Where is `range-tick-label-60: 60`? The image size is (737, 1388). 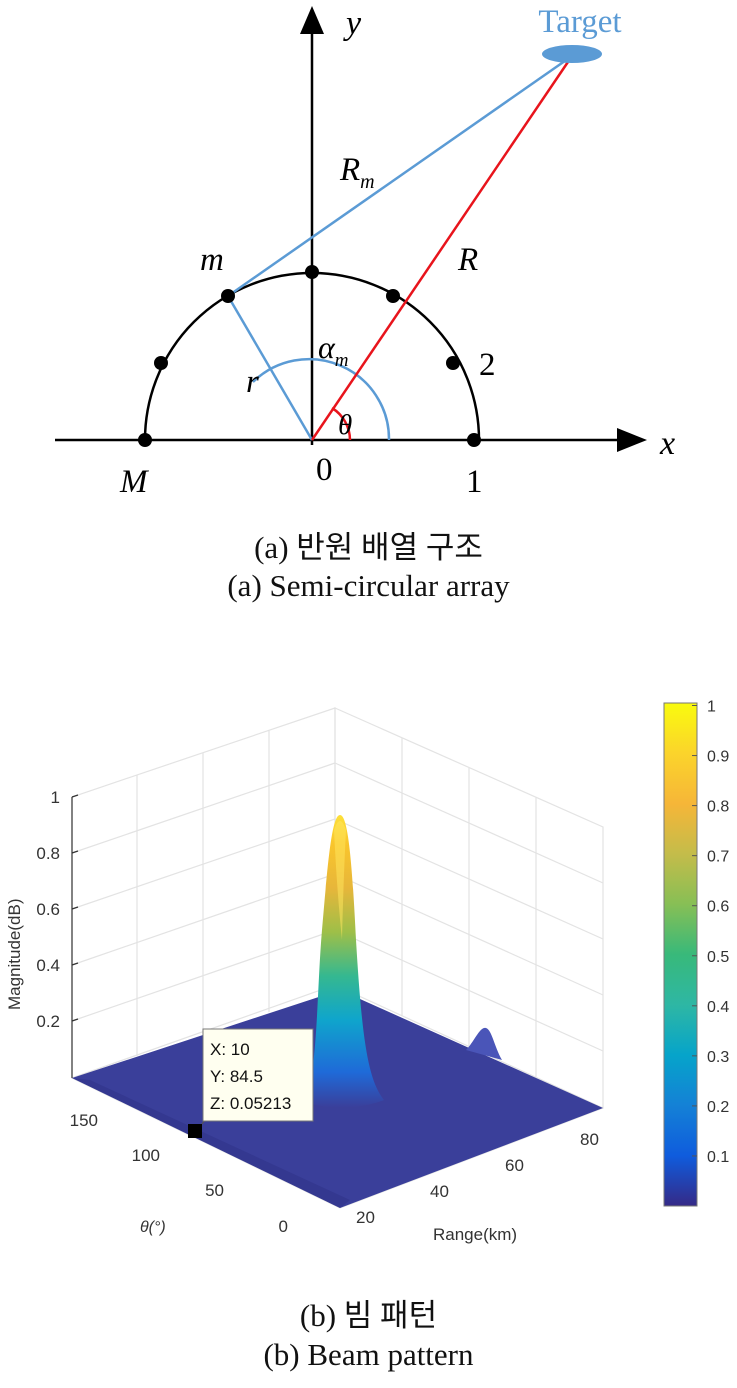 range-tick-label-60: 60 is located at coordinates (514, 1165).